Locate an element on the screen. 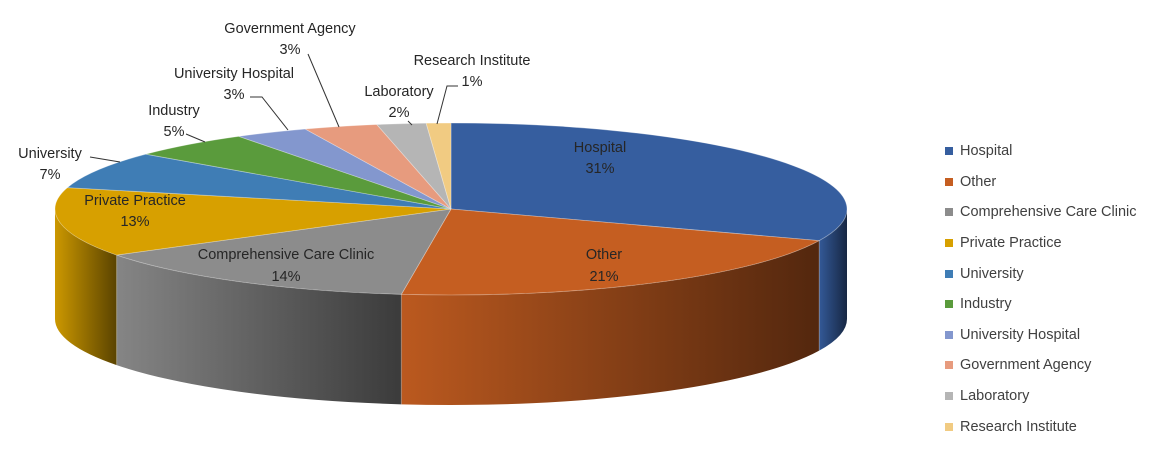 Image resolution: width=1153 pixels, height=450 pixels. data-label-name-research-institute: Research Institute is located at coordinates (472, 61).